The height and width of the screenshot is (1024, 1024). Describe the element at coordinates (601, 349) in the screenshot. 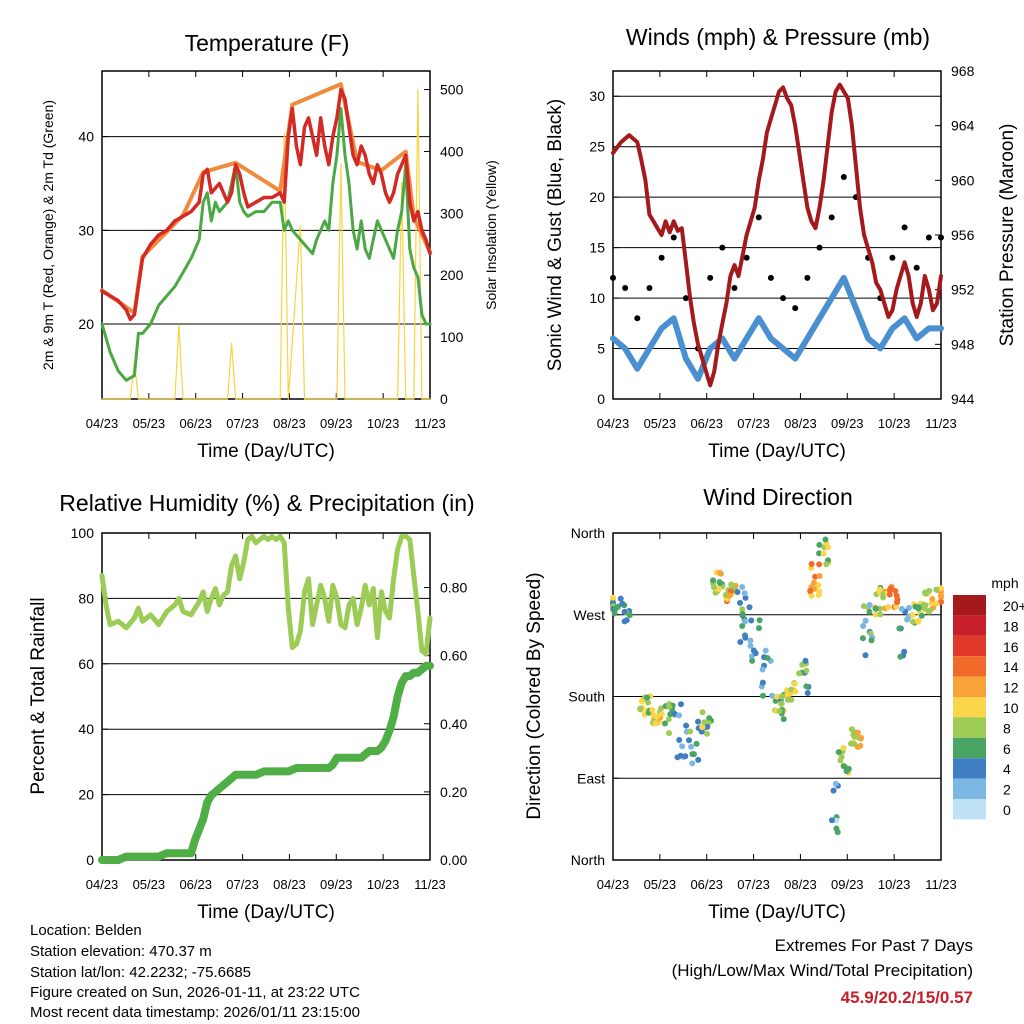

I see `y-tick-label: 5` at that location.